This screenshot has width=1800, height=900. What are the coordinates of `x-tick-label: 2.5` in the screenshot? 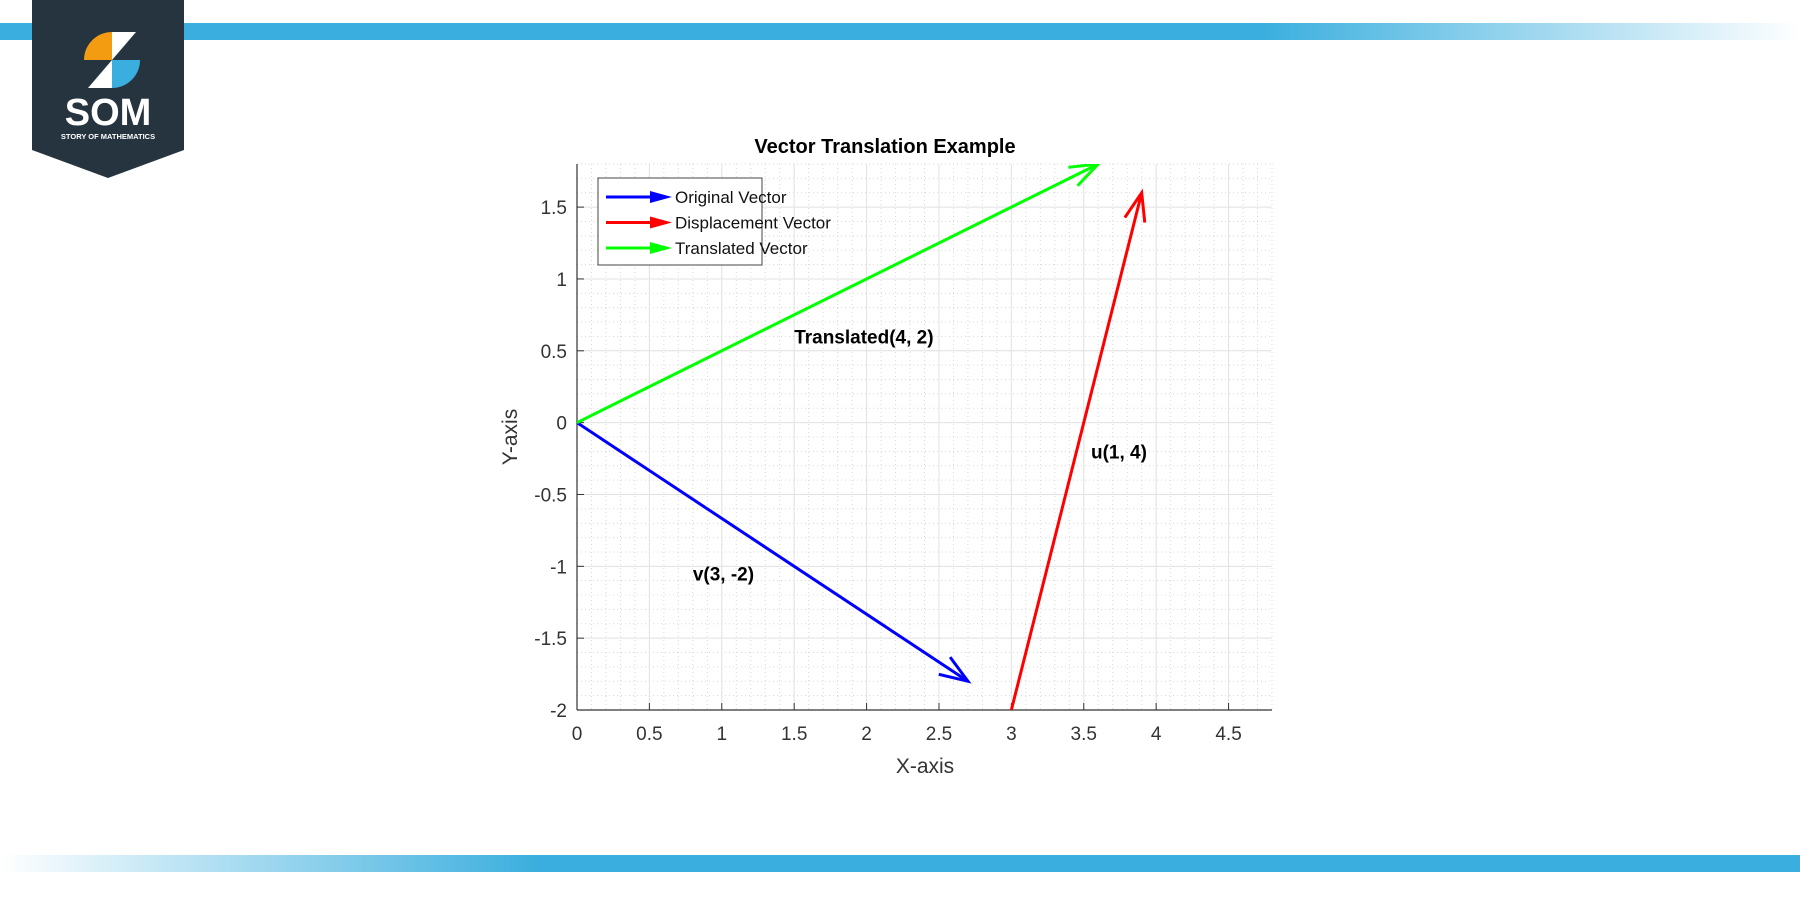 It's located at (939, 734).